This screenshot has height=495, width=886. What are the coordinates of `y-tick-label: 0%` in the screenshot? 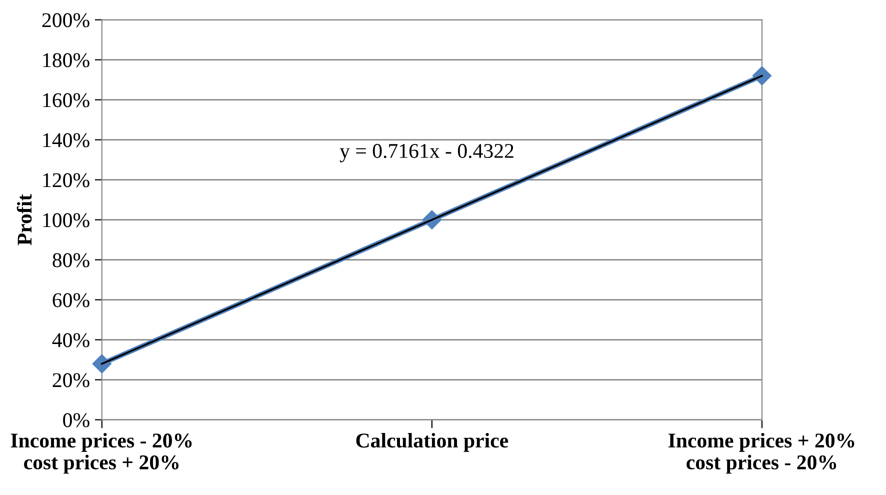 It's located at (76, 420).